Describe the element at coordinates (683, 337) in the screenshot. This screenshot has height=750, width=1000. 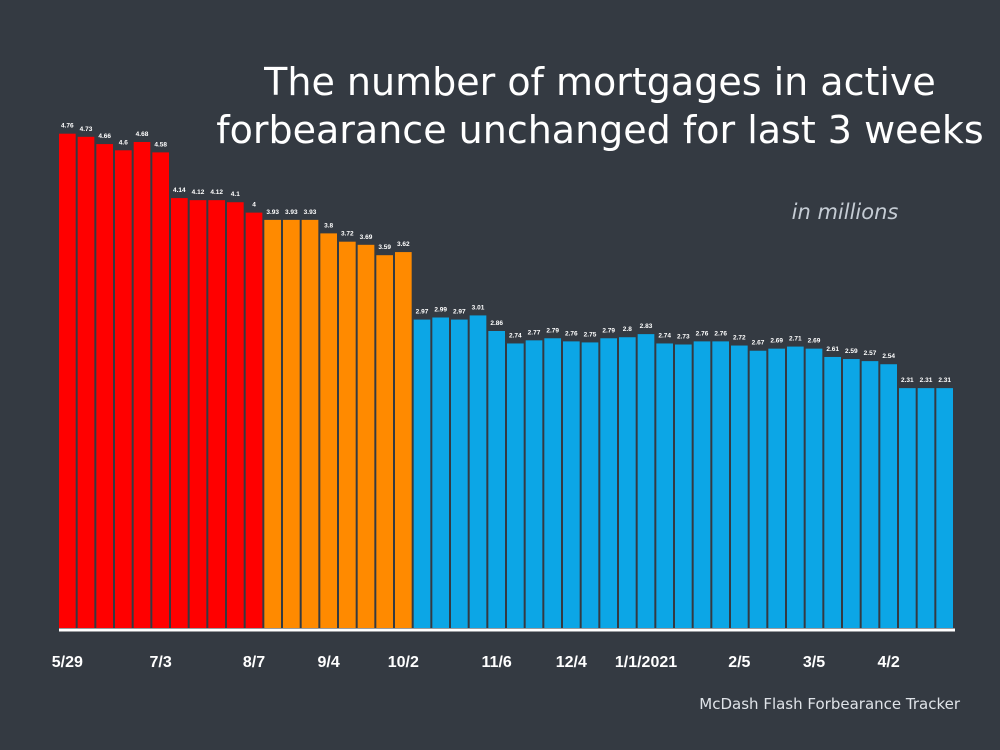
I see `bar-value-label-33: 2.73` at that location.